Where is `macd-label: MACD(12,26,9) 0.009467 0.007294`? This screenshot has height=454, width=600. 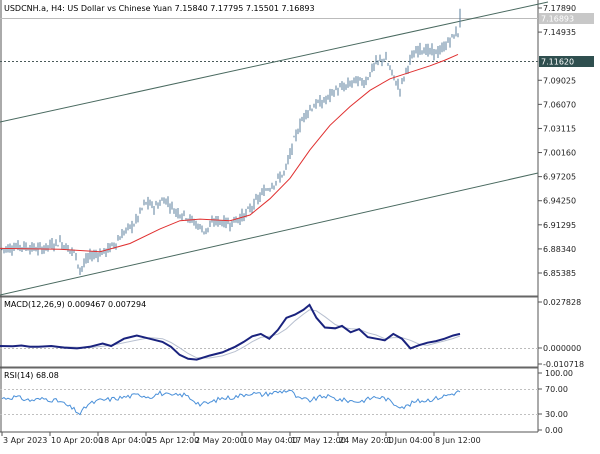 macd-label: MACD(12,26,9) 0.009467 0.007294 is located at coordinates (75, 304).